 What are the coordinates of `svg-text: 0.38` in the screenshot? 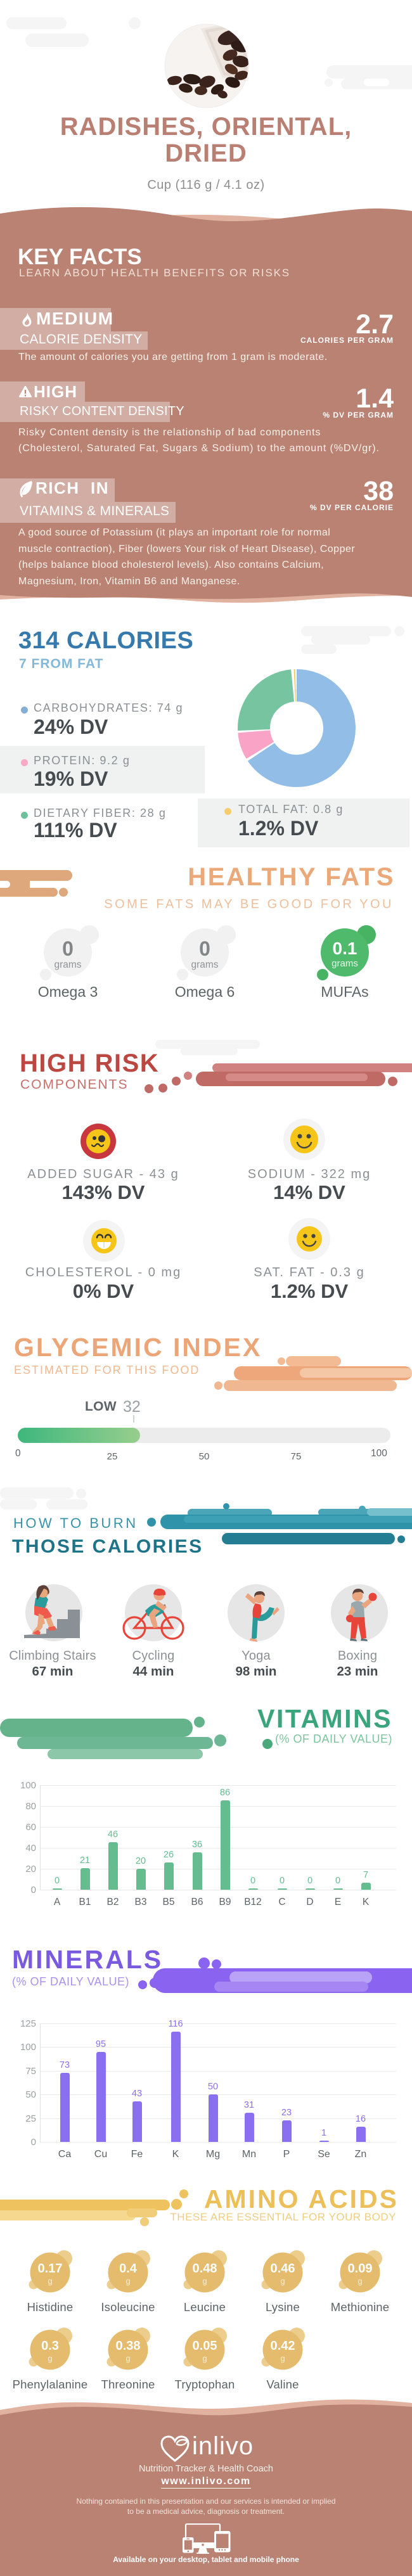 It's located at (128, 2346).